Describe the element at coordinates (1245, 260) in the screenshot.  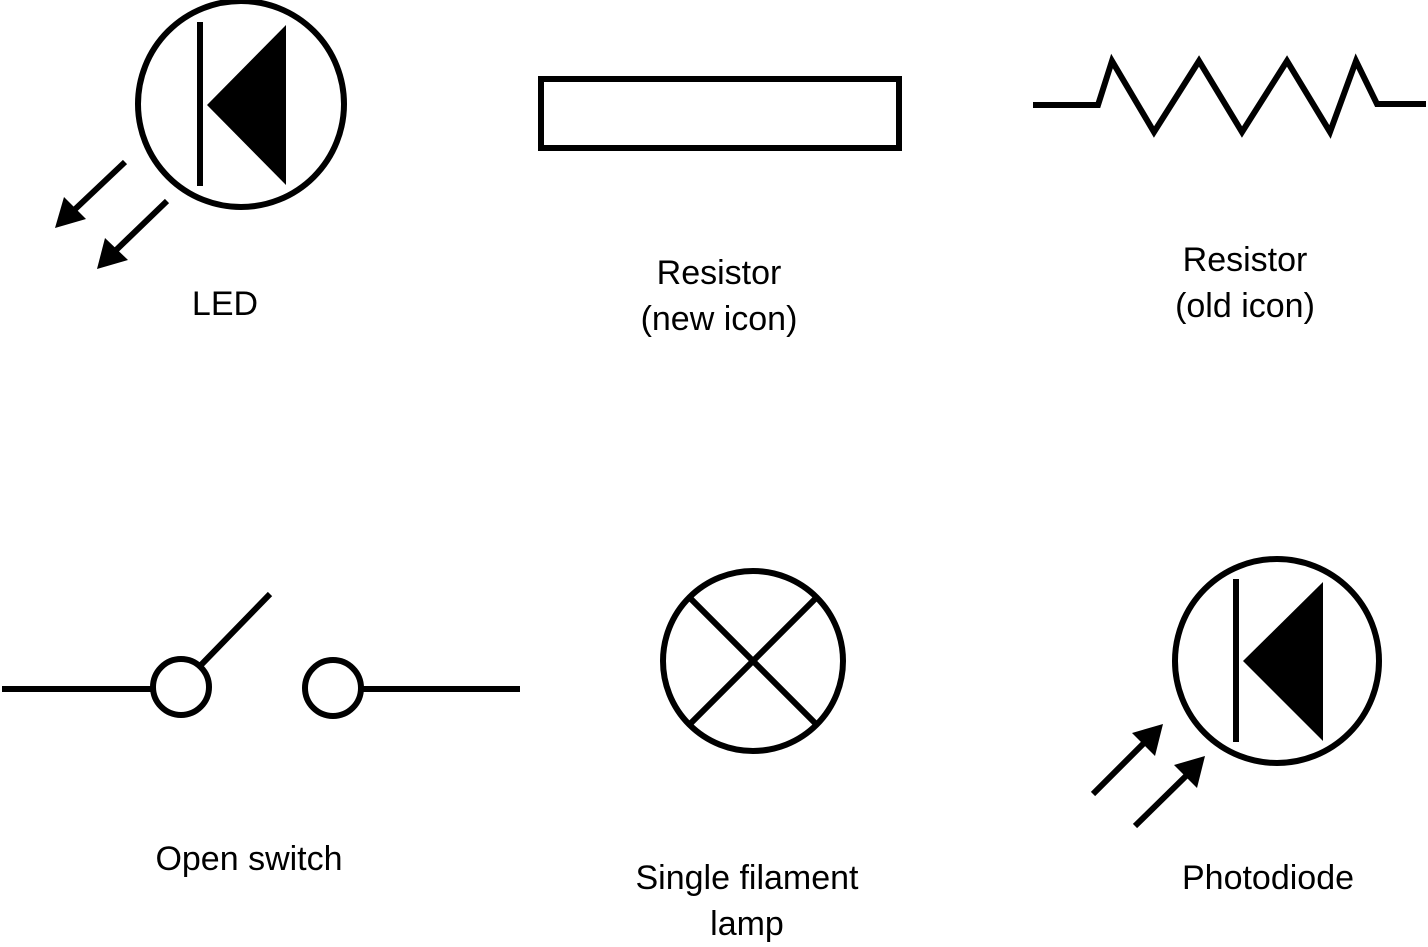
I see `resistor-old-label-line1: Resistor` at that location.